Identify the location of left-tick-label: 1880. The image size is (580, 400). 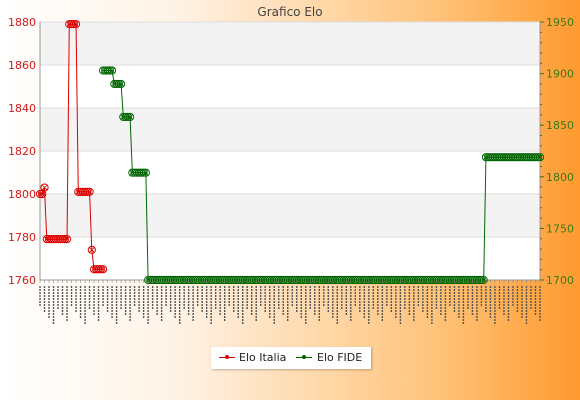
(22, 22).